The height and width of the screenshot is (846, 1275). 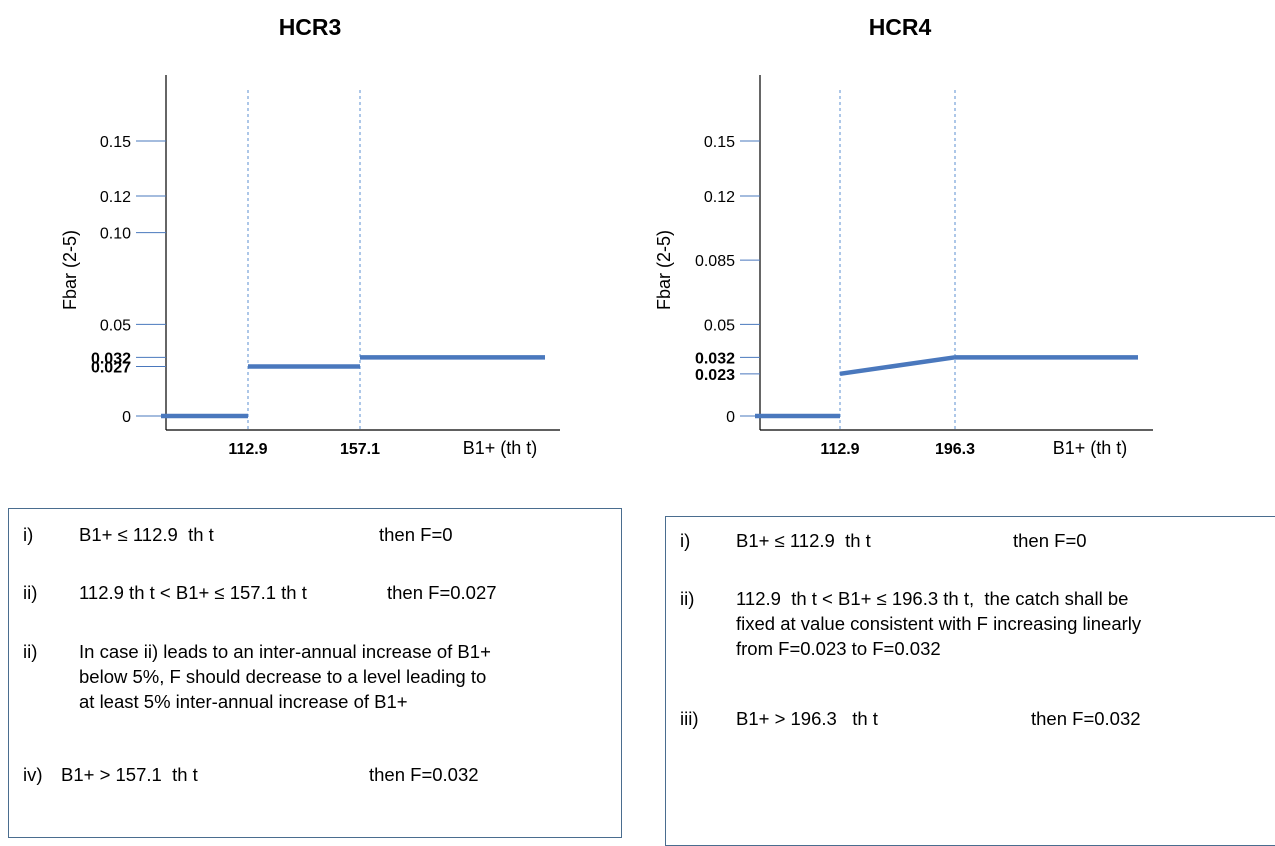 What do you see at coordinates (115, 234) in the screenshot?
I see `y-tick-label: 0.10` at bounding box center [115, 234].